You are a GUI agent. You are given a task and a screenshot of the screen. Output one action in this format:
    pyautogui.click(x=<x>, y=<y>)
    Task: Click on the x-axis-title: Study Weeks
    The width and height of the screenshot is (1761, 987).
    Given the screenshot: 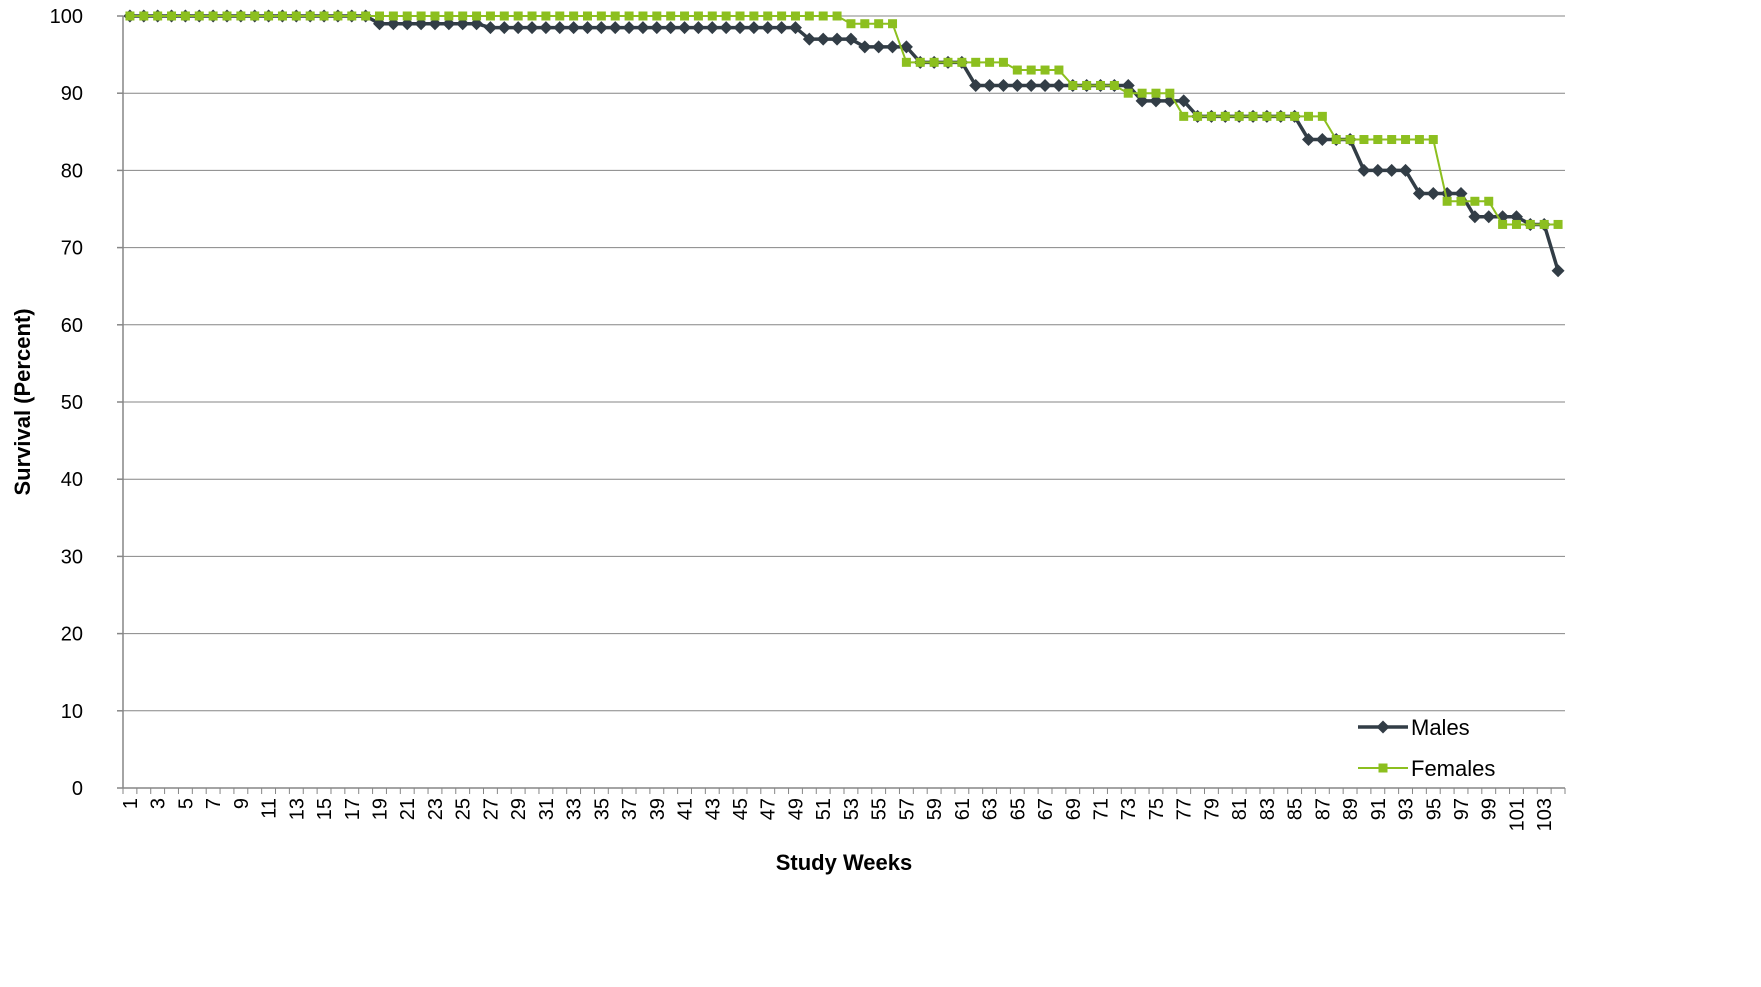 What is the action you would take?
    pyautogui.click(x=844, y=862)
    